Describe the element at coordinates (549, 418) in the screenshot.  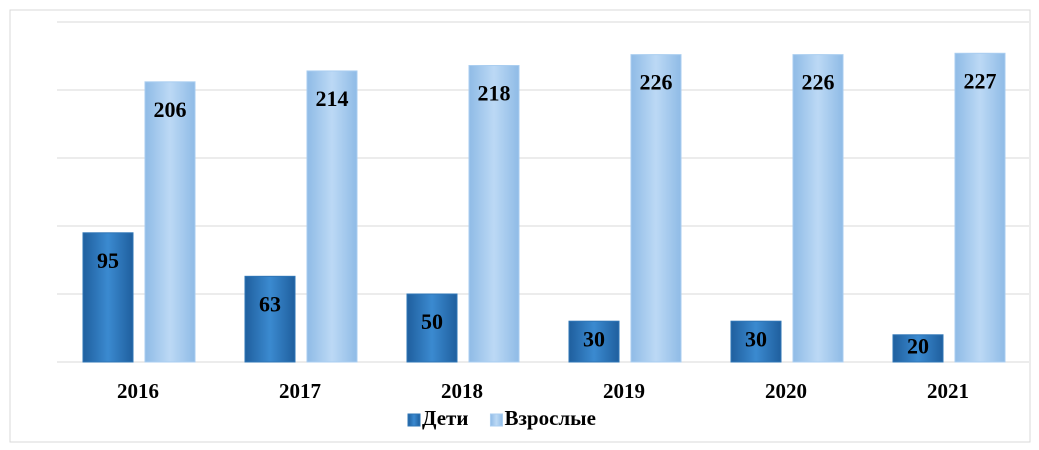
I see `legend-label: Взрослые` at that location.